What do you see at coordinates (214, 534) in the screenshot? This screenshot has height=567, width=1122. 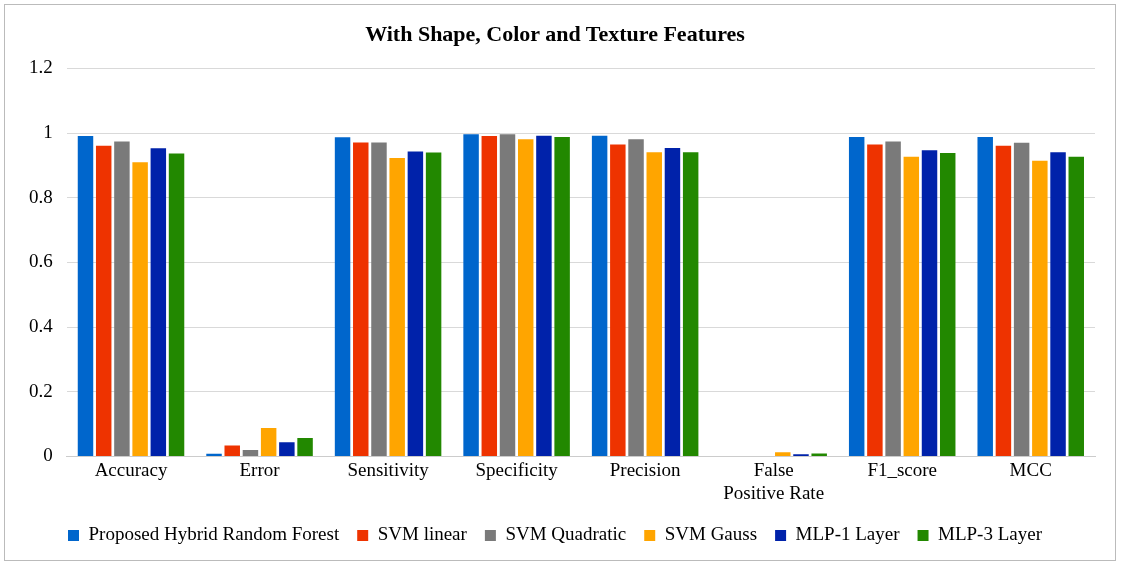 I see `legend-label: Proposed Hybrid Random Forest` at bounding box center [214, 534].